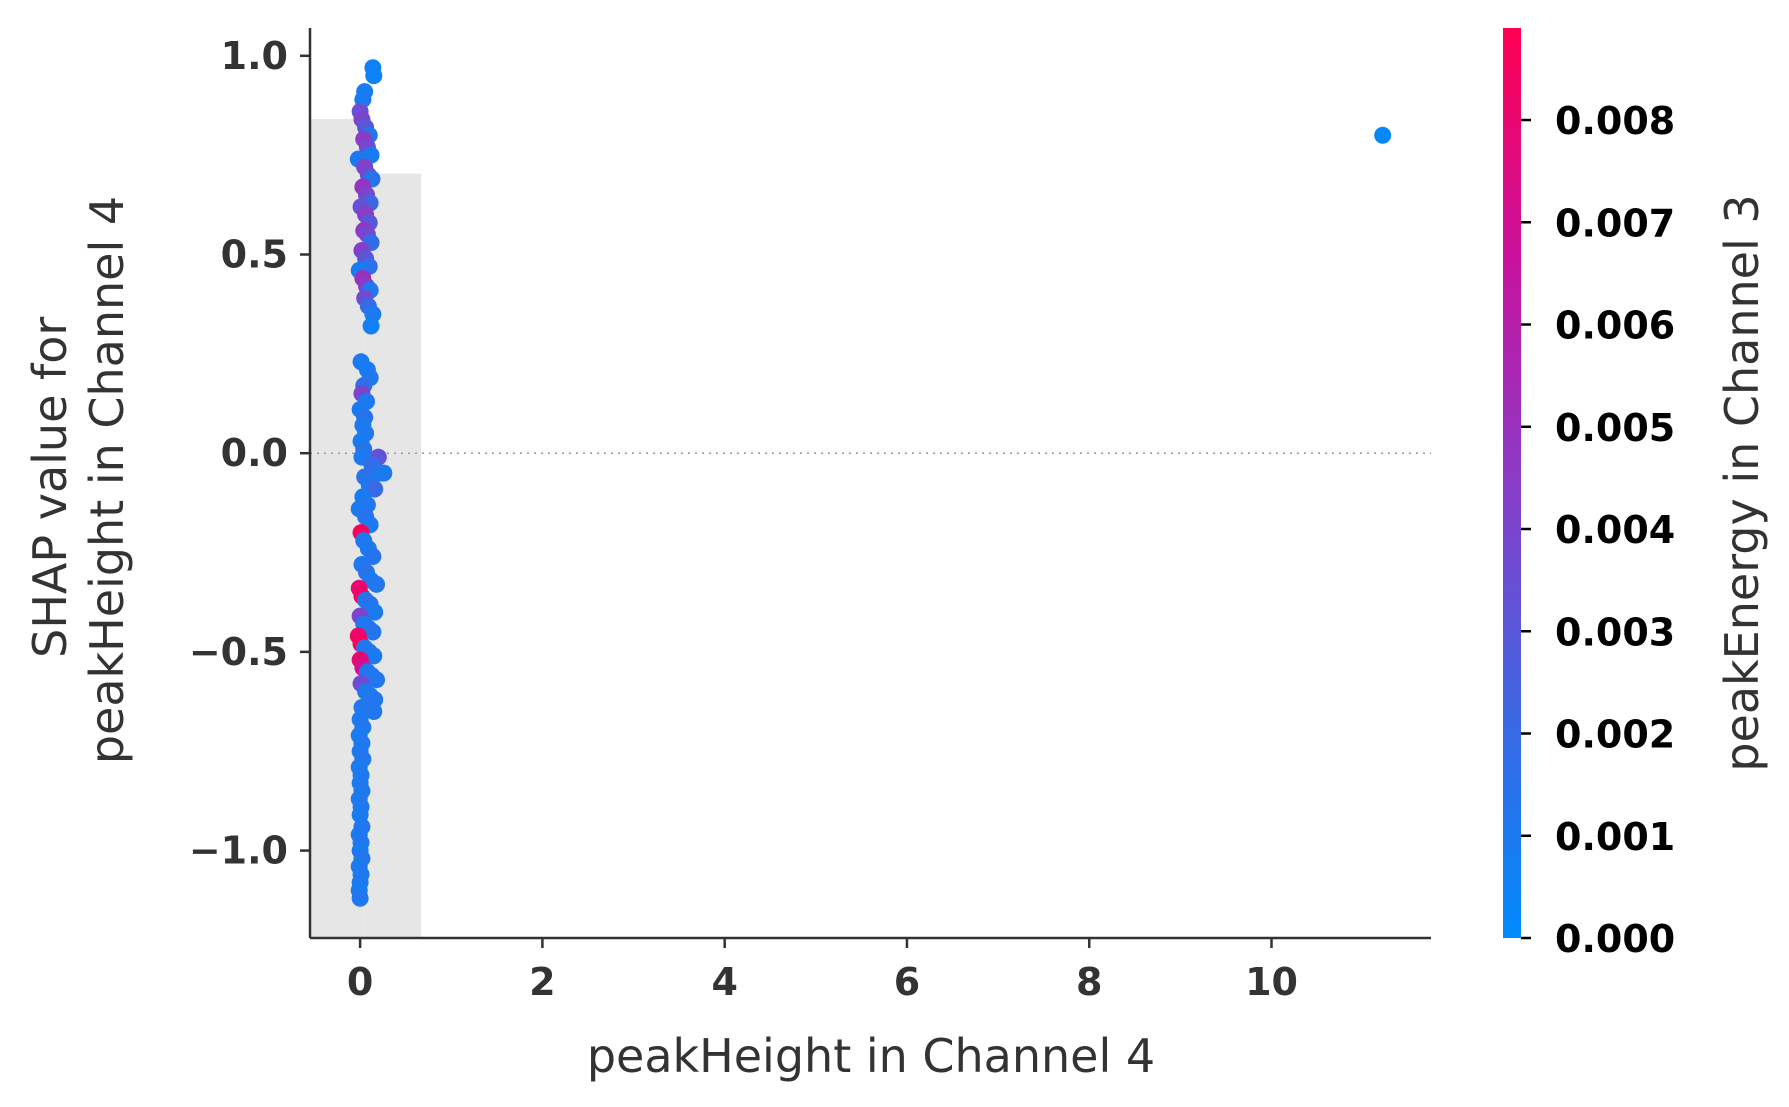 The width and height of the screenshot is (1789, 1107). What do you see at coordinates (254, 56) in the screenshot?
I see `y-tick-label: 1.0` at bounding box center [254, 56].